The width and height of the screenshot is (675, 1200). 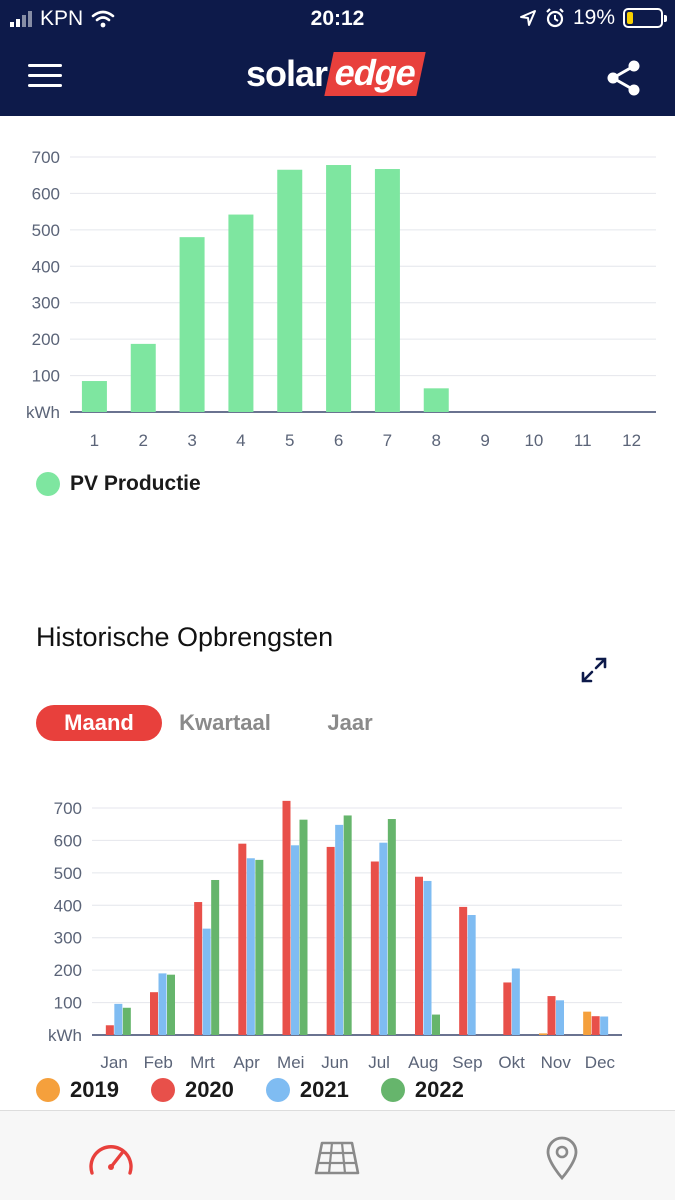 I want to click on bar-2020-feb, so click(x=154, y=1013).